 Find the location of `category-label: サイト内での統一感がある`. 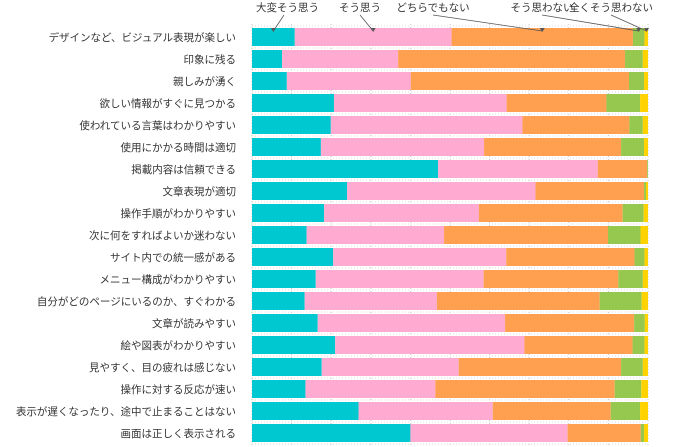

category-label: サイト内での統一感がある is located at coordinates (173, 257).